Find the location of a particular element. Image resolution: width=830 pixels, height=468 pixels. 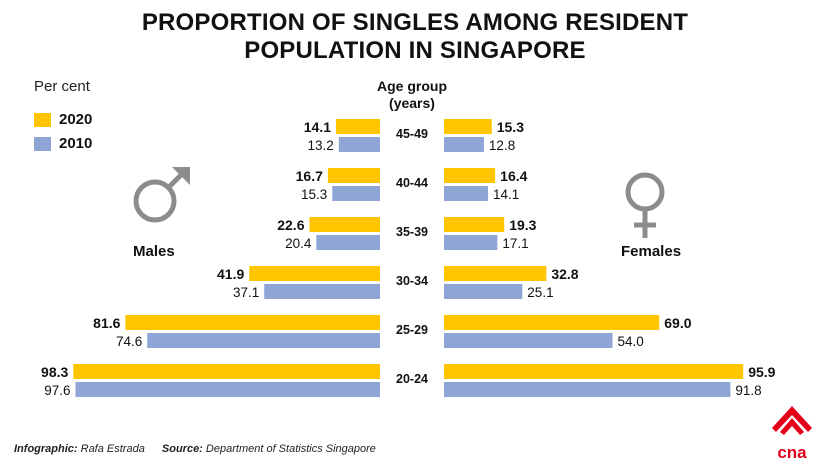

value-label-females-2020-40-44: 16.4 is located at coordinates (513, 176).